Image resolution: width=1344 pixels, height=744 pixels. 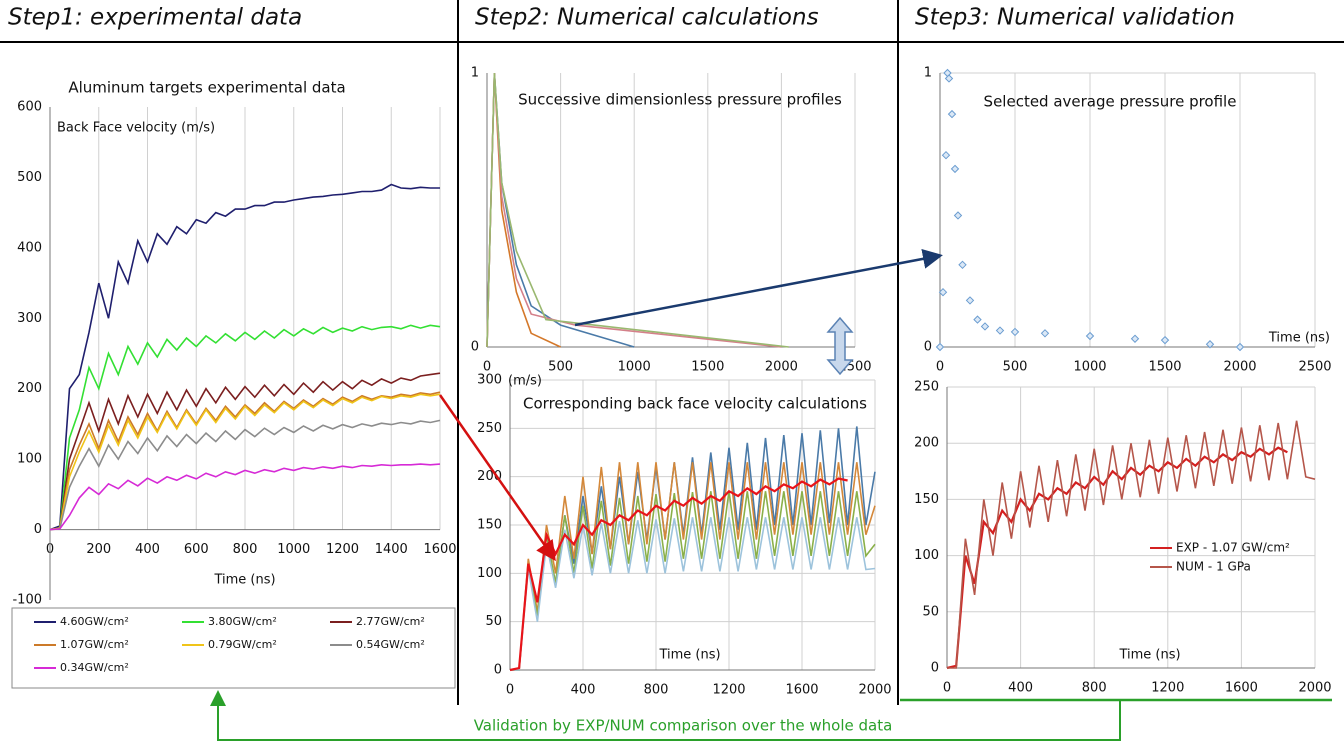 I want to click on y-tick-label: 400, so click(x=29, y=247).